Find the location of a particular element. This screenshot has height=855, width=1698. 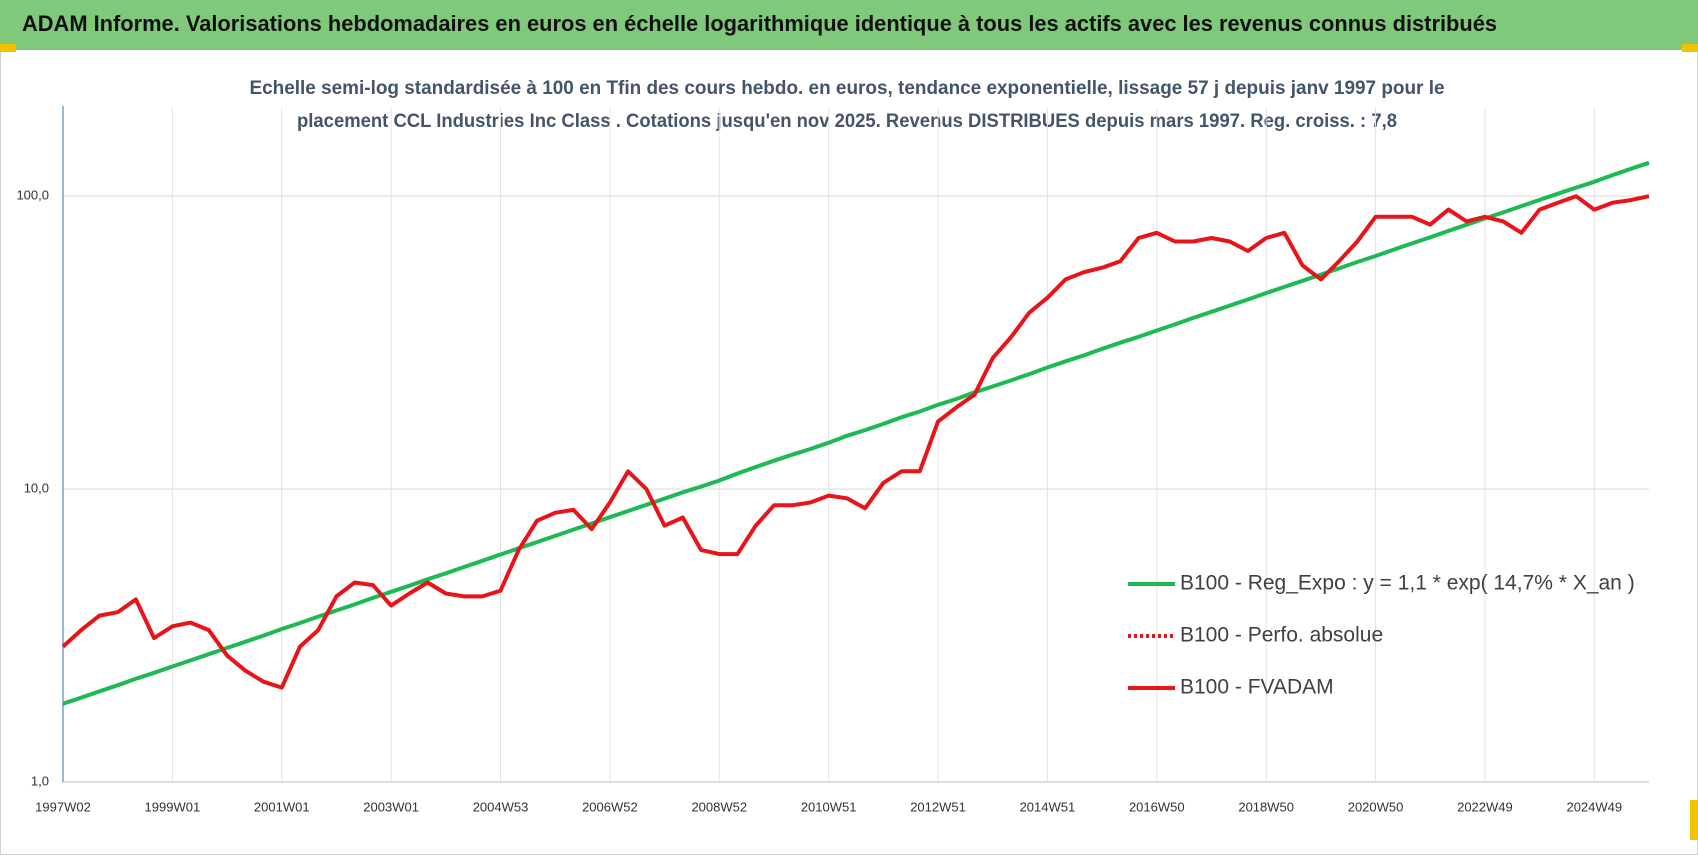

x-tick-label: 2010W51 is located at coordinates (829, 806).